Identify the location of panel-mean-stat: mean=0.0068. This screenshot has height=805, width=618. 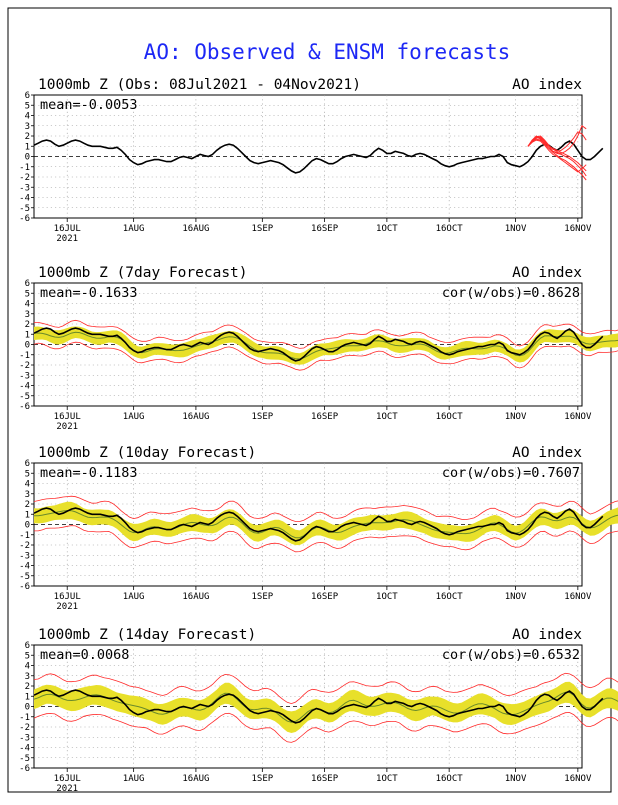
(84, 655).